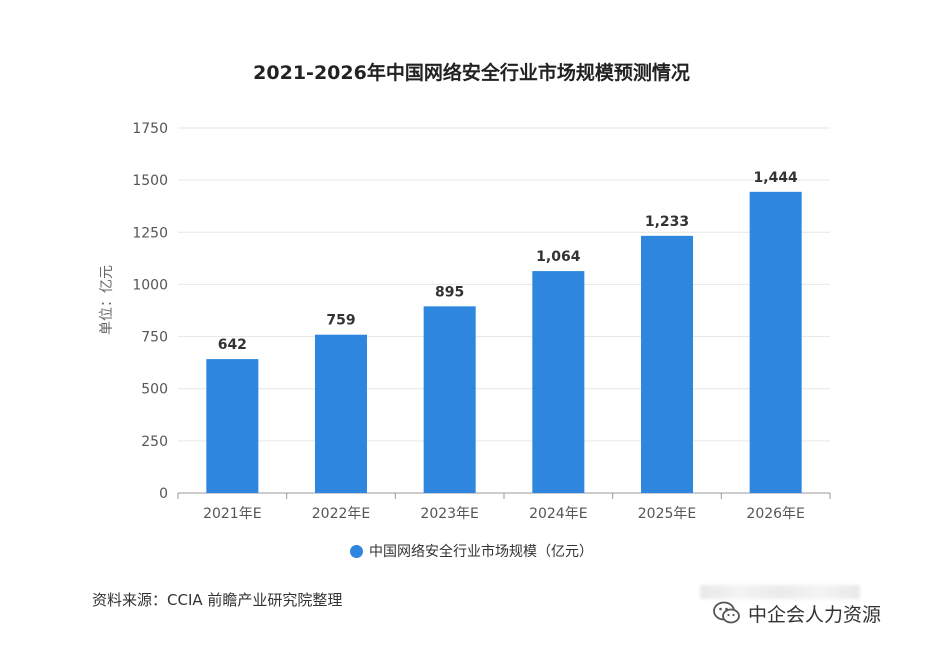 This screenshot has width=943, height=654. Describe the element at coordinates (481, 552) in the screenshot. I see `legend-label: 中国网络安全行业市场规模（亿元）` at that location.